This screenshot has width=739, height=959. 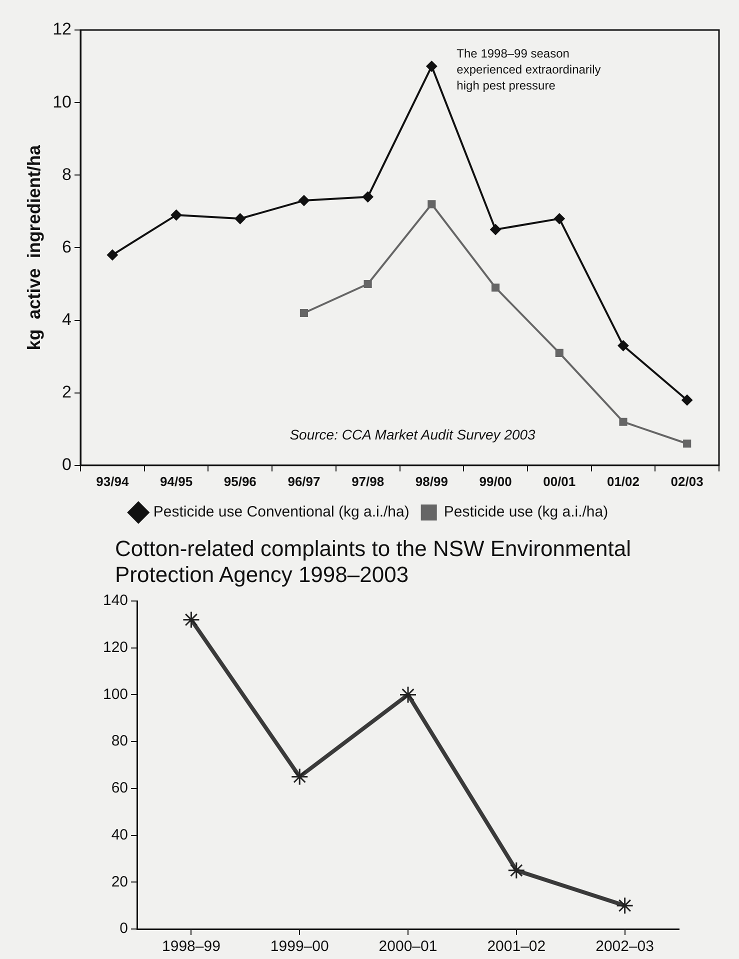 I want to click on y-axis-title: kg active ingredient/ha, so click(x=34, y=247).